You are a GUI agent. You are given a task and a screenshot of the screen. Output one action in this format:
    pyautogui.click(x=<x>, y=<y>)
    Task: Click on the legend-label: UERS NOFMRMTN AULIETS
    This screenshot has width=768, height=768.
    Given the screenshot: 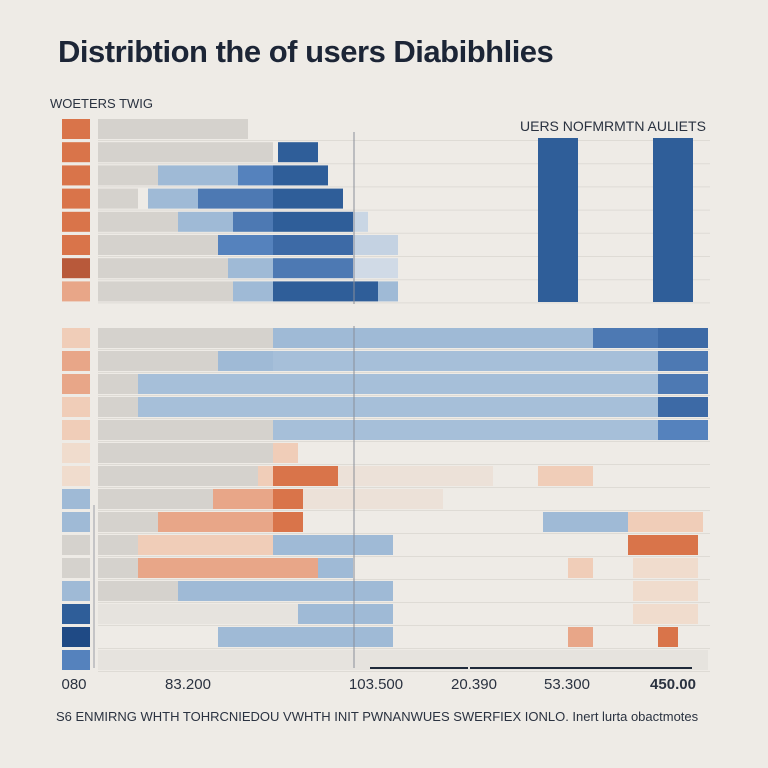 What is the action you would take?
    pyautogui.click(x=613, y=126)
    